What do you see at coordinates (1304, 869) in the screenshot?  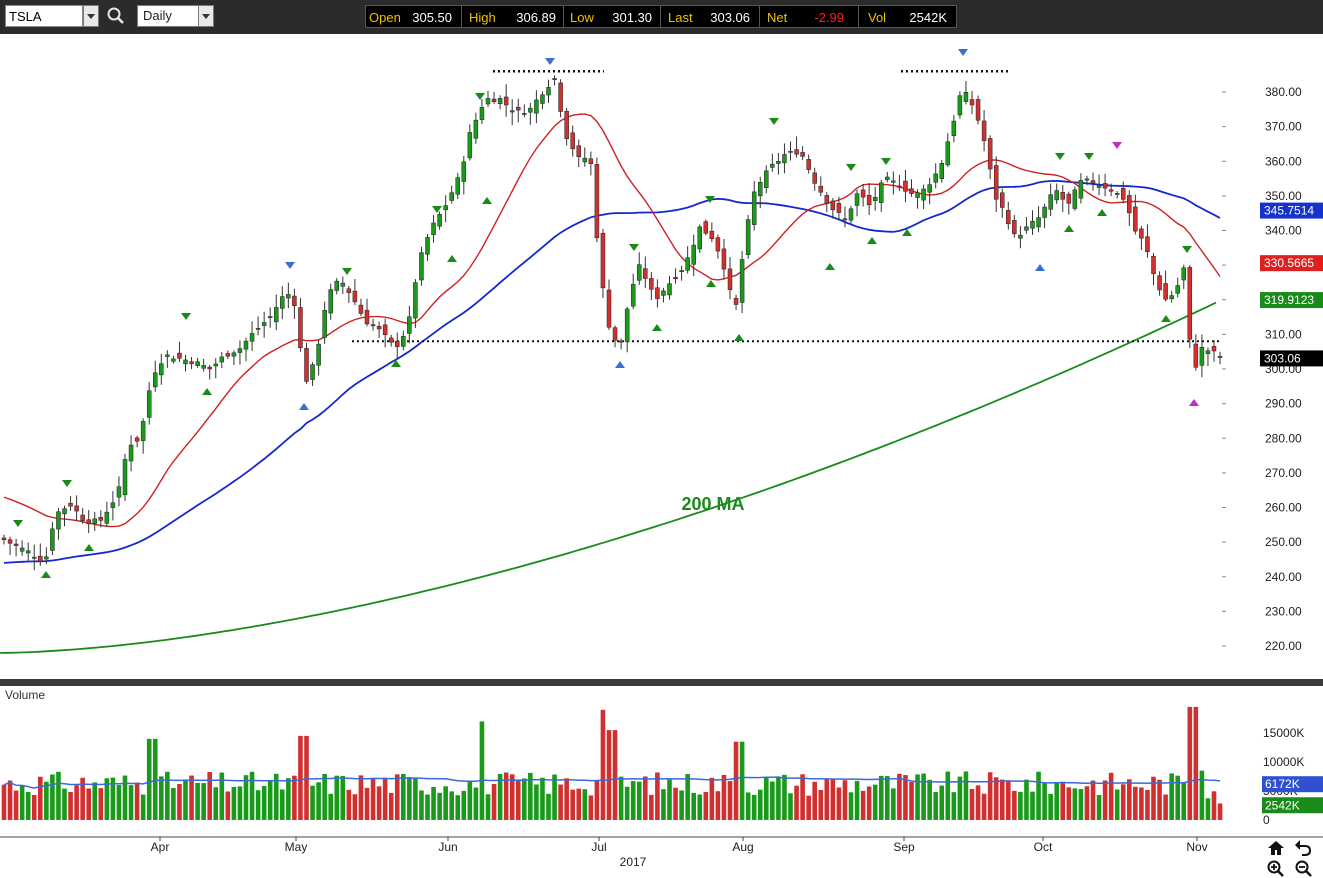 I see `zoom-out-icon` at bounding box center [1304, 869].